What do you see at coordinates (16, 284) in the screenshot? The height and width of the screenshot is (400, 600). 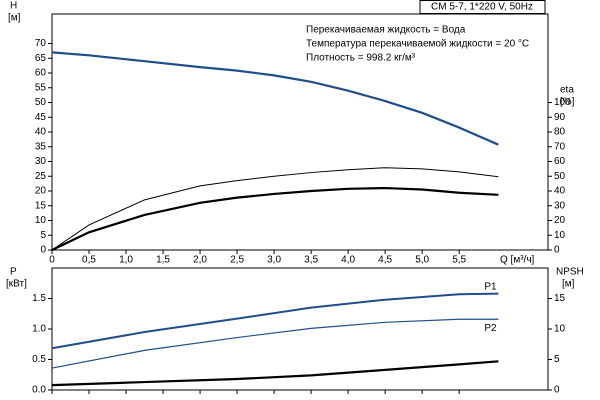 I see `y-axis-label: [кВт]` at bounding box center [16, 284].